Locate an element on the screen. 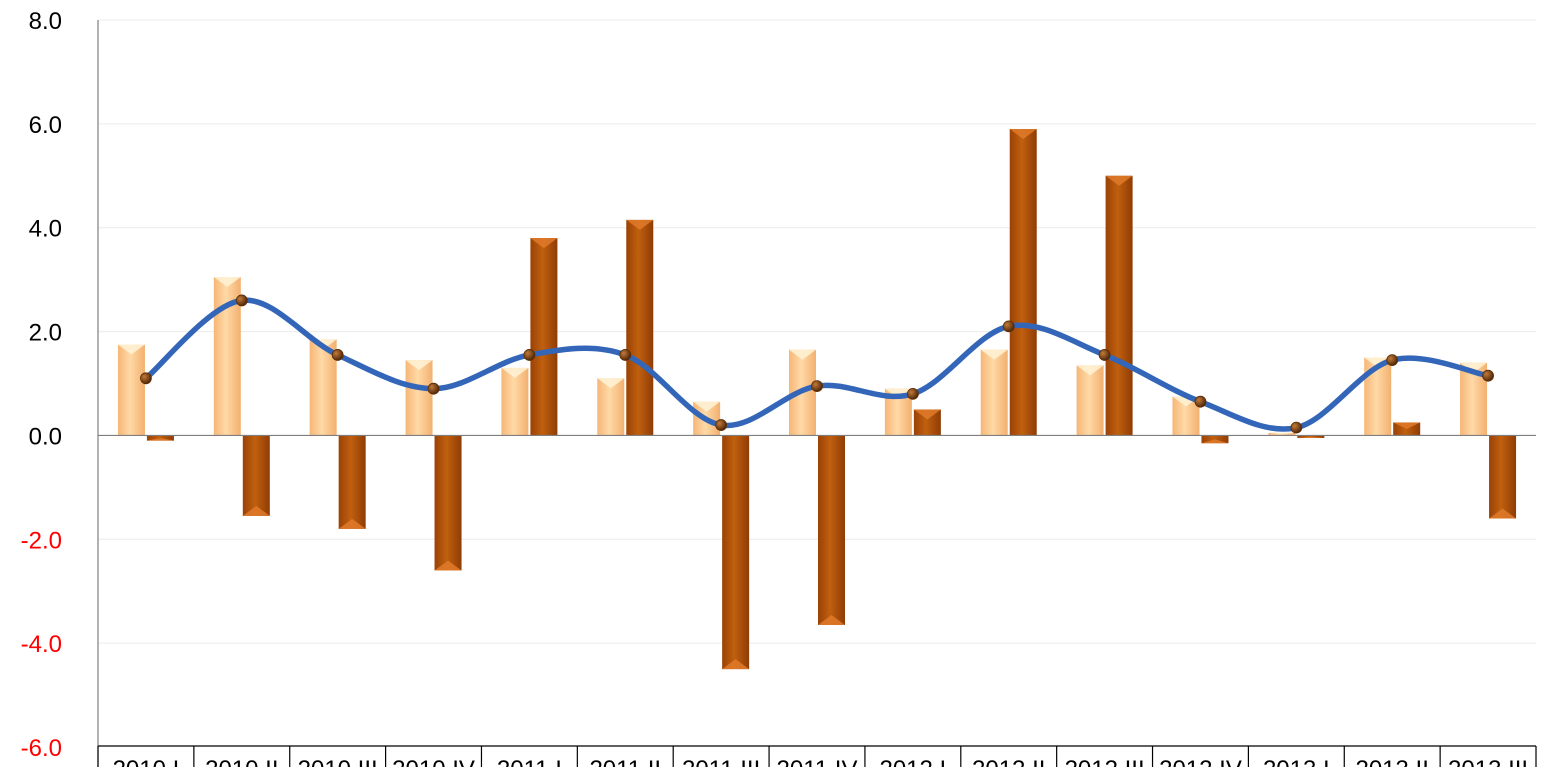  y-tick-label: -6.0 is located at coordinates (41, 748).